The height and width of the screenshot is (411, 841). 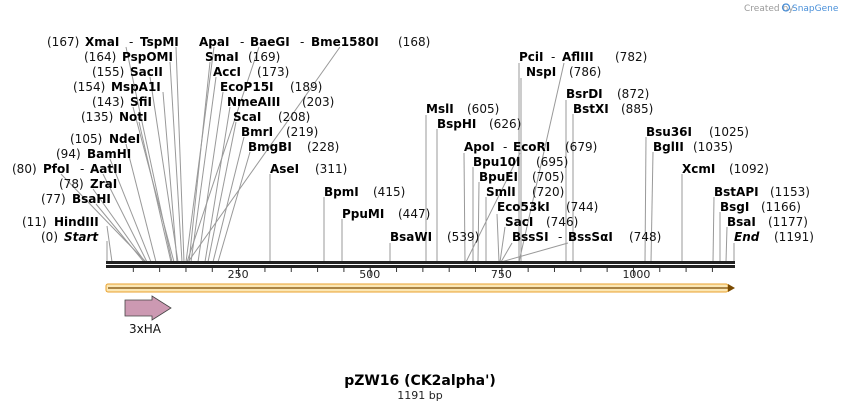 I want to click on line-mspa1i, so click(x=170, y=177).